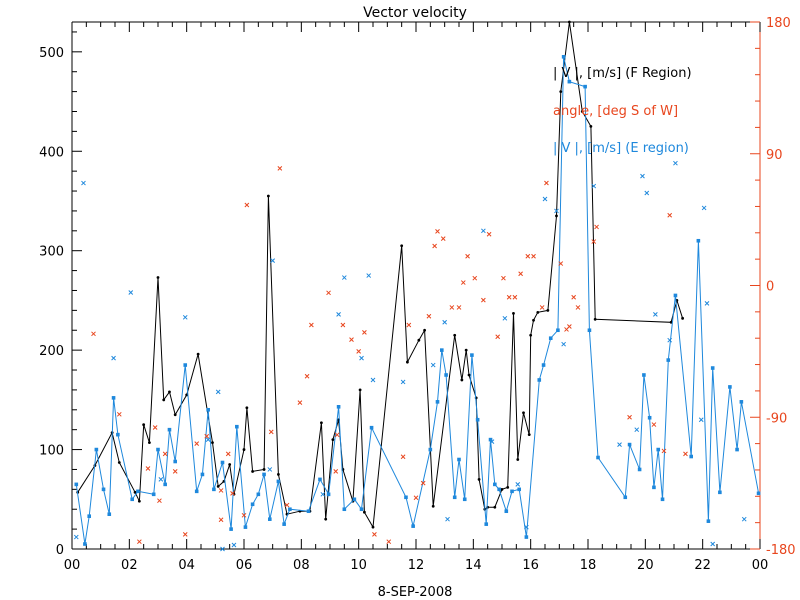 This screenshot has width=800, height=600. What do you see at coordinates (51, 53) in the screenshot?
I see `y-tick-label-left: 500` at bounding box center [51, 53].